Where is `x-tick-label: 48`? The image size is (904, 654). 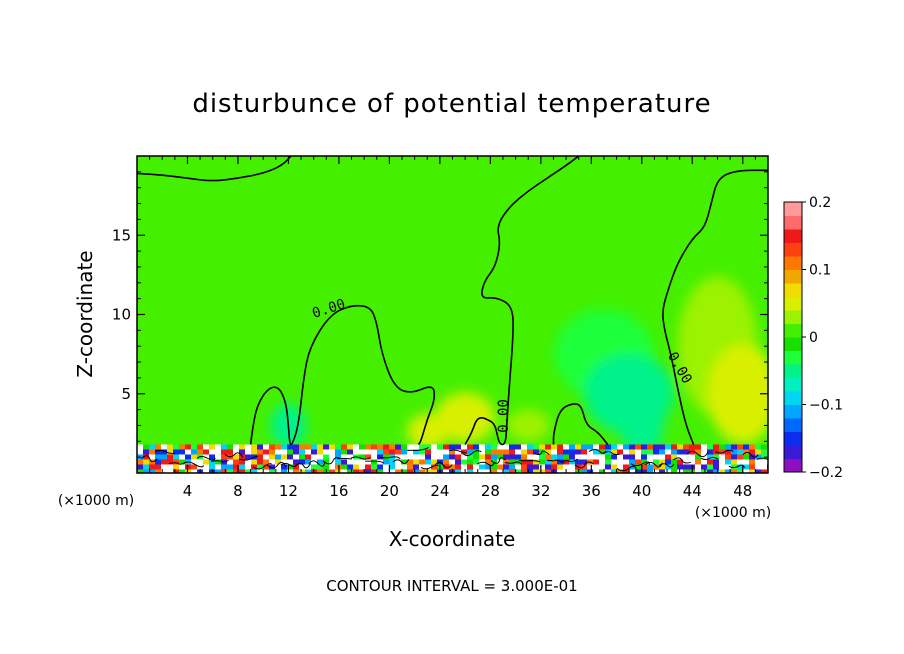
x-tick-label: 48 is located at coordinates (742, 491).